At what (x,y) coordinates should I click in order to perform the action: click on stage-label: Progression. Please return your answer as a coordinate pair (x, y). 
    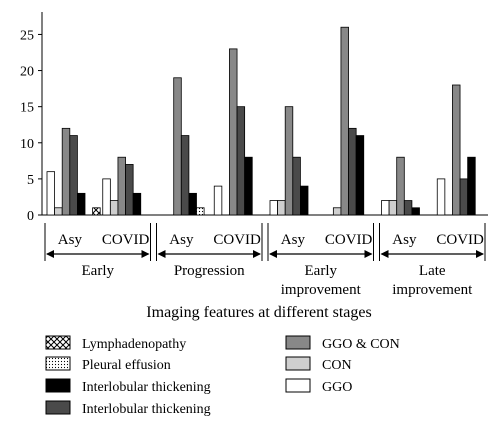
    Looking at the image, I should click on (209, 271).